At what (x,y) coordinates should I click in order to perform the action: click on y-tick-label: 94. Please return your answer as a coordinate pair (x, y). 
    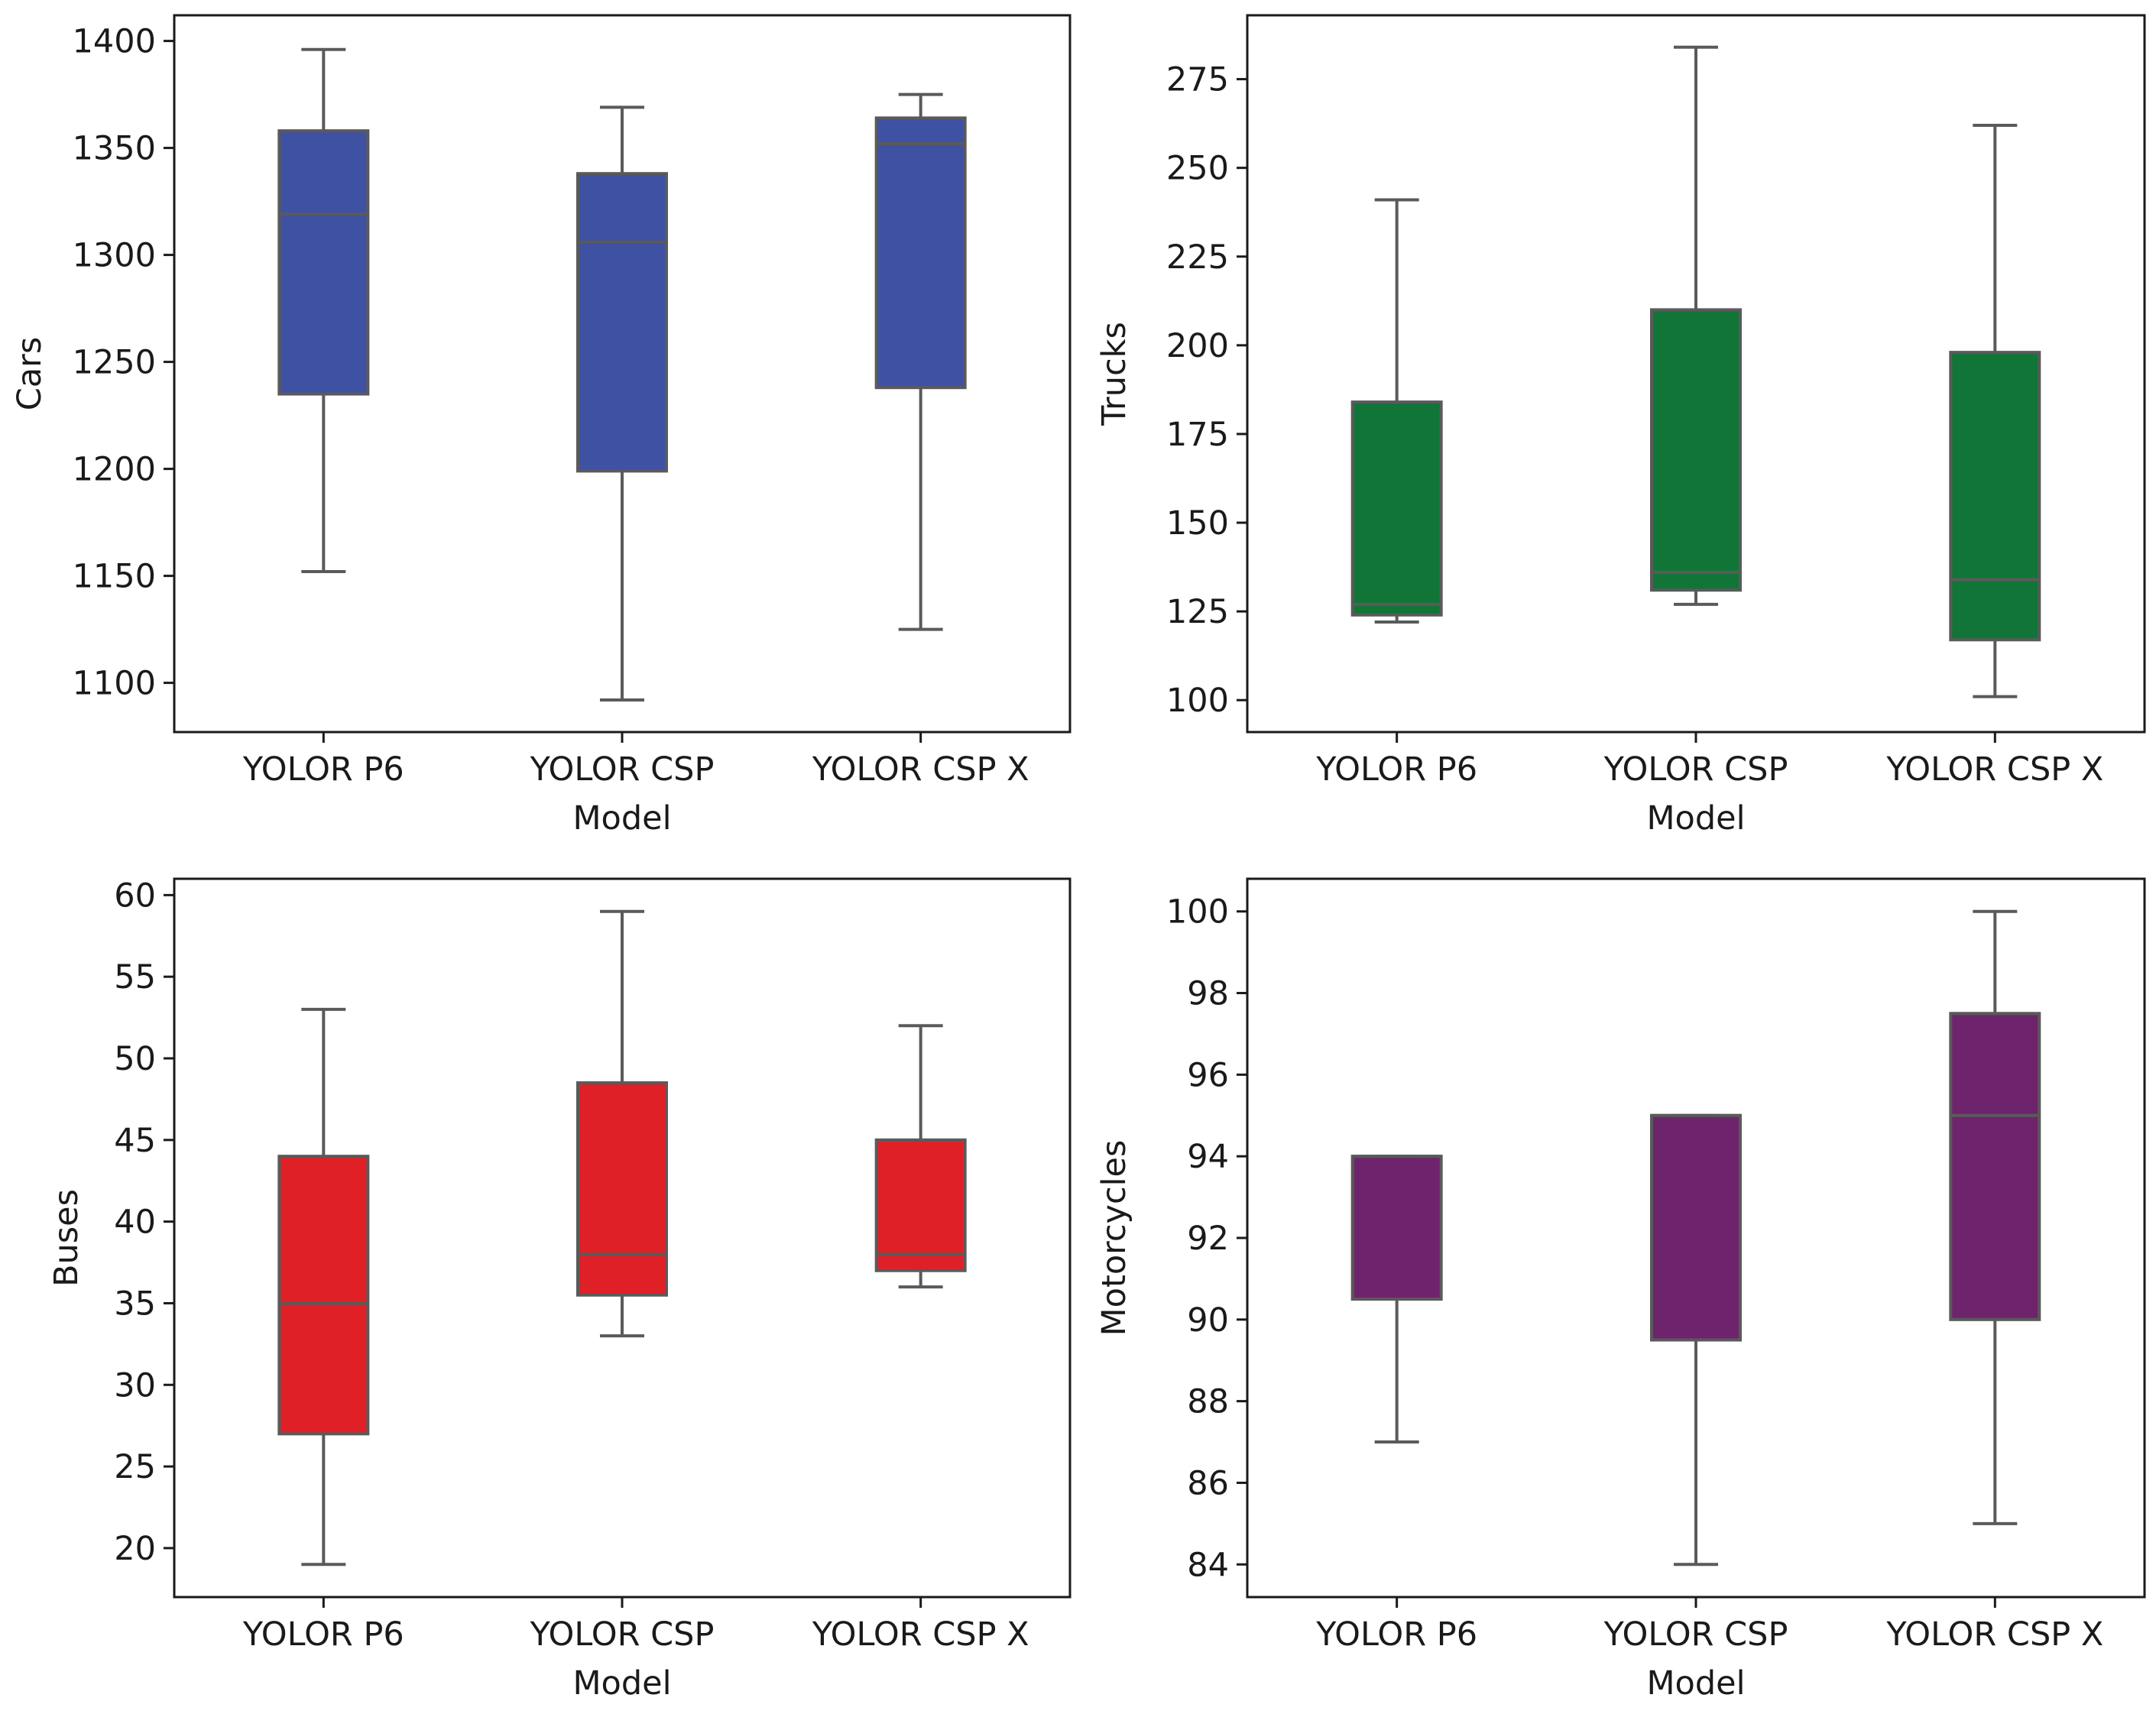
    Looking at the image, I should click on (1208, 1157).